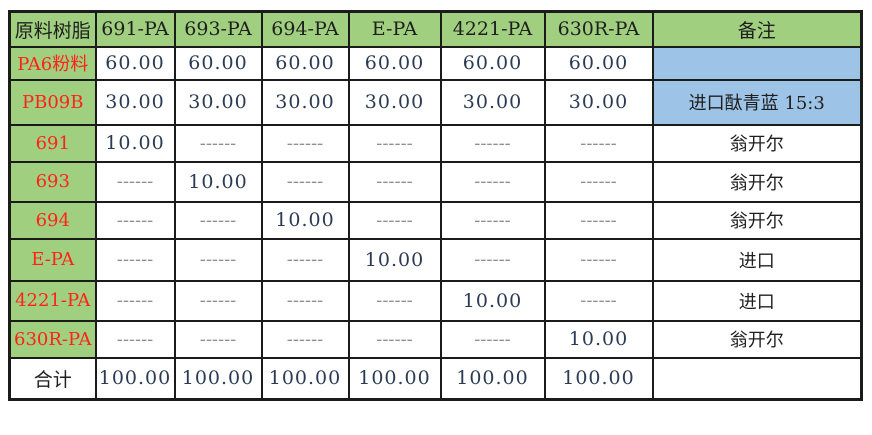 This screenshot has height=435, width=872. I want to click on col-header-693-pa: 693-PA, so click(218, 29).